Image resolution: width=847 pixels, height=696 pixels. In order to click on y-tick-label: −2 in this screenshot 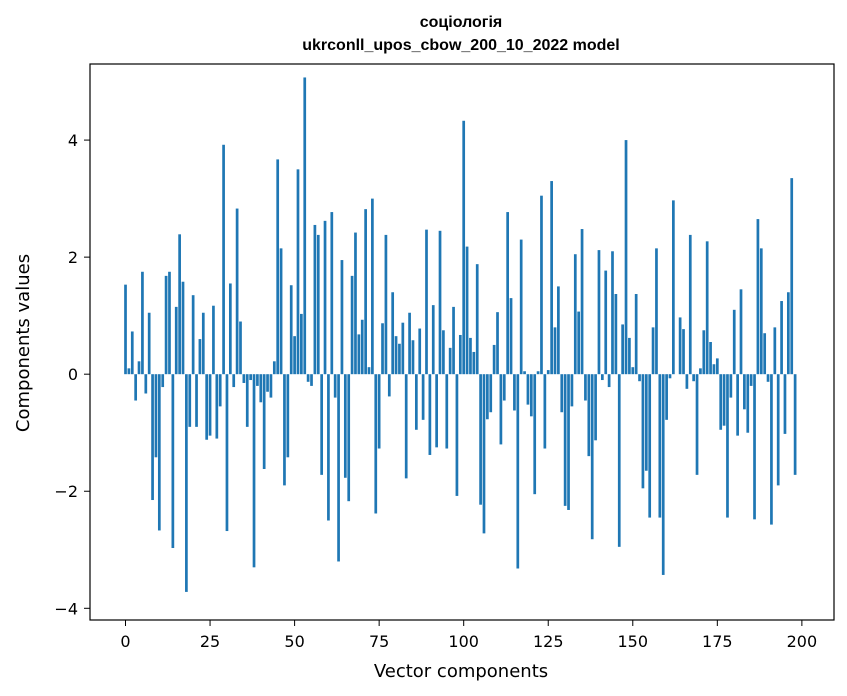, I will do `click(66, 491)`.